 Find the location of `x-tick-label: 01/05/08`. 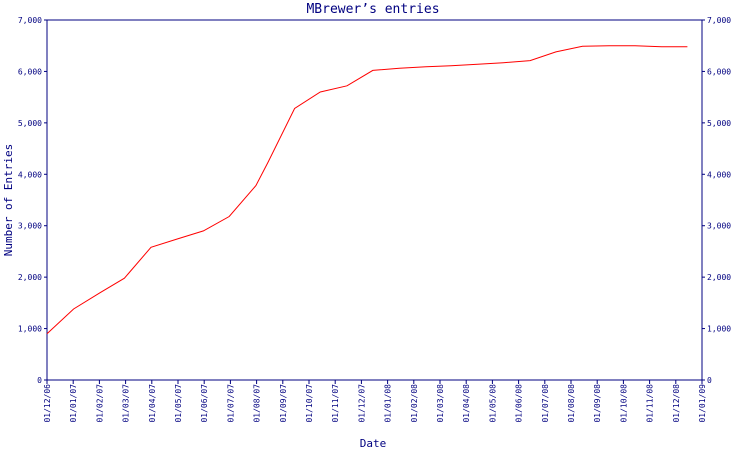

x-tick-label: 01/05/08 is located at coordinates (492, 403).